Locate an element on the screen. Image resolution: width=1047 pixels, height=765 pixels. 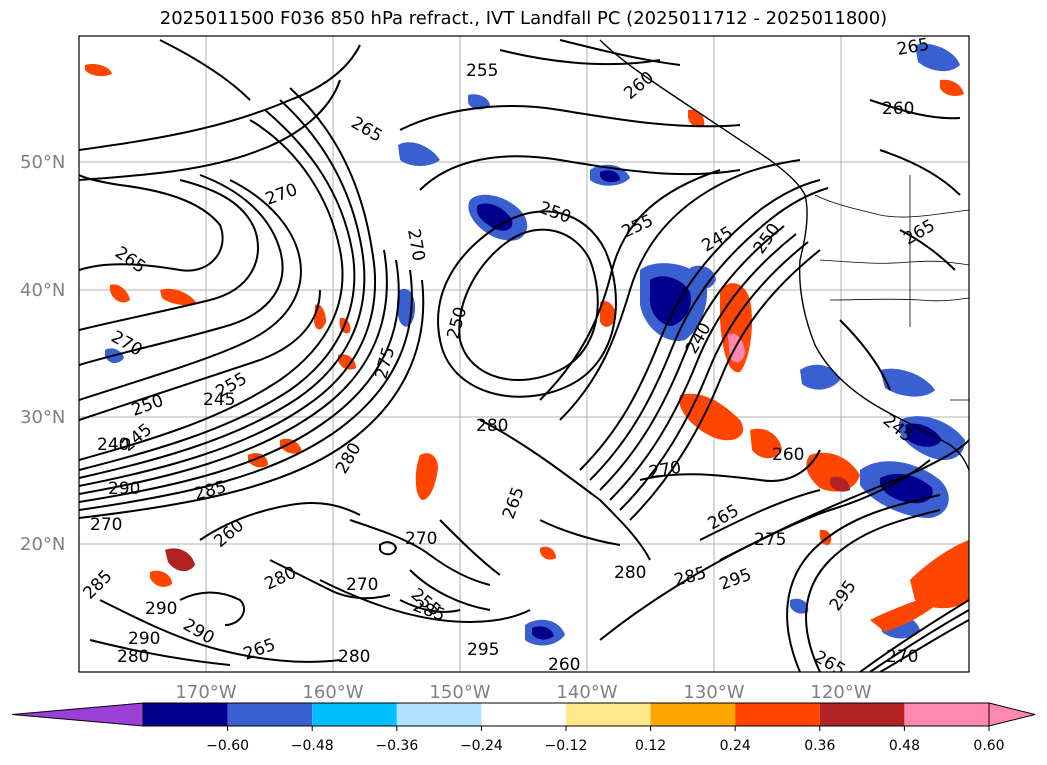
longitude-label: 140°W is located at coordinates (586, 692).